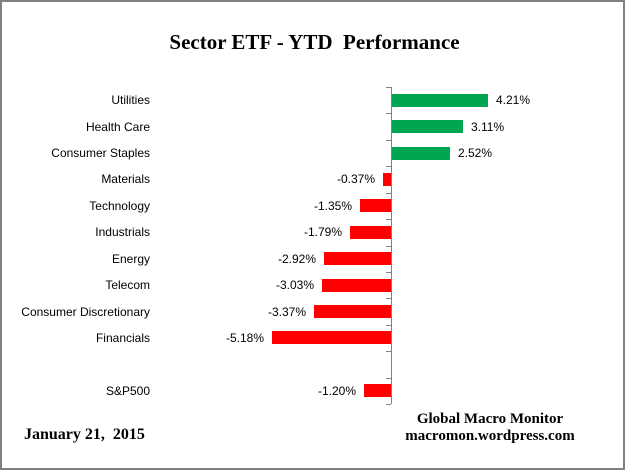 Image resolution: width=625 pixels, height=470 pixels. Describe the element at coordinates (84, 434) in the screenshot. I see `footer-date: January 21, 2015` at that location.